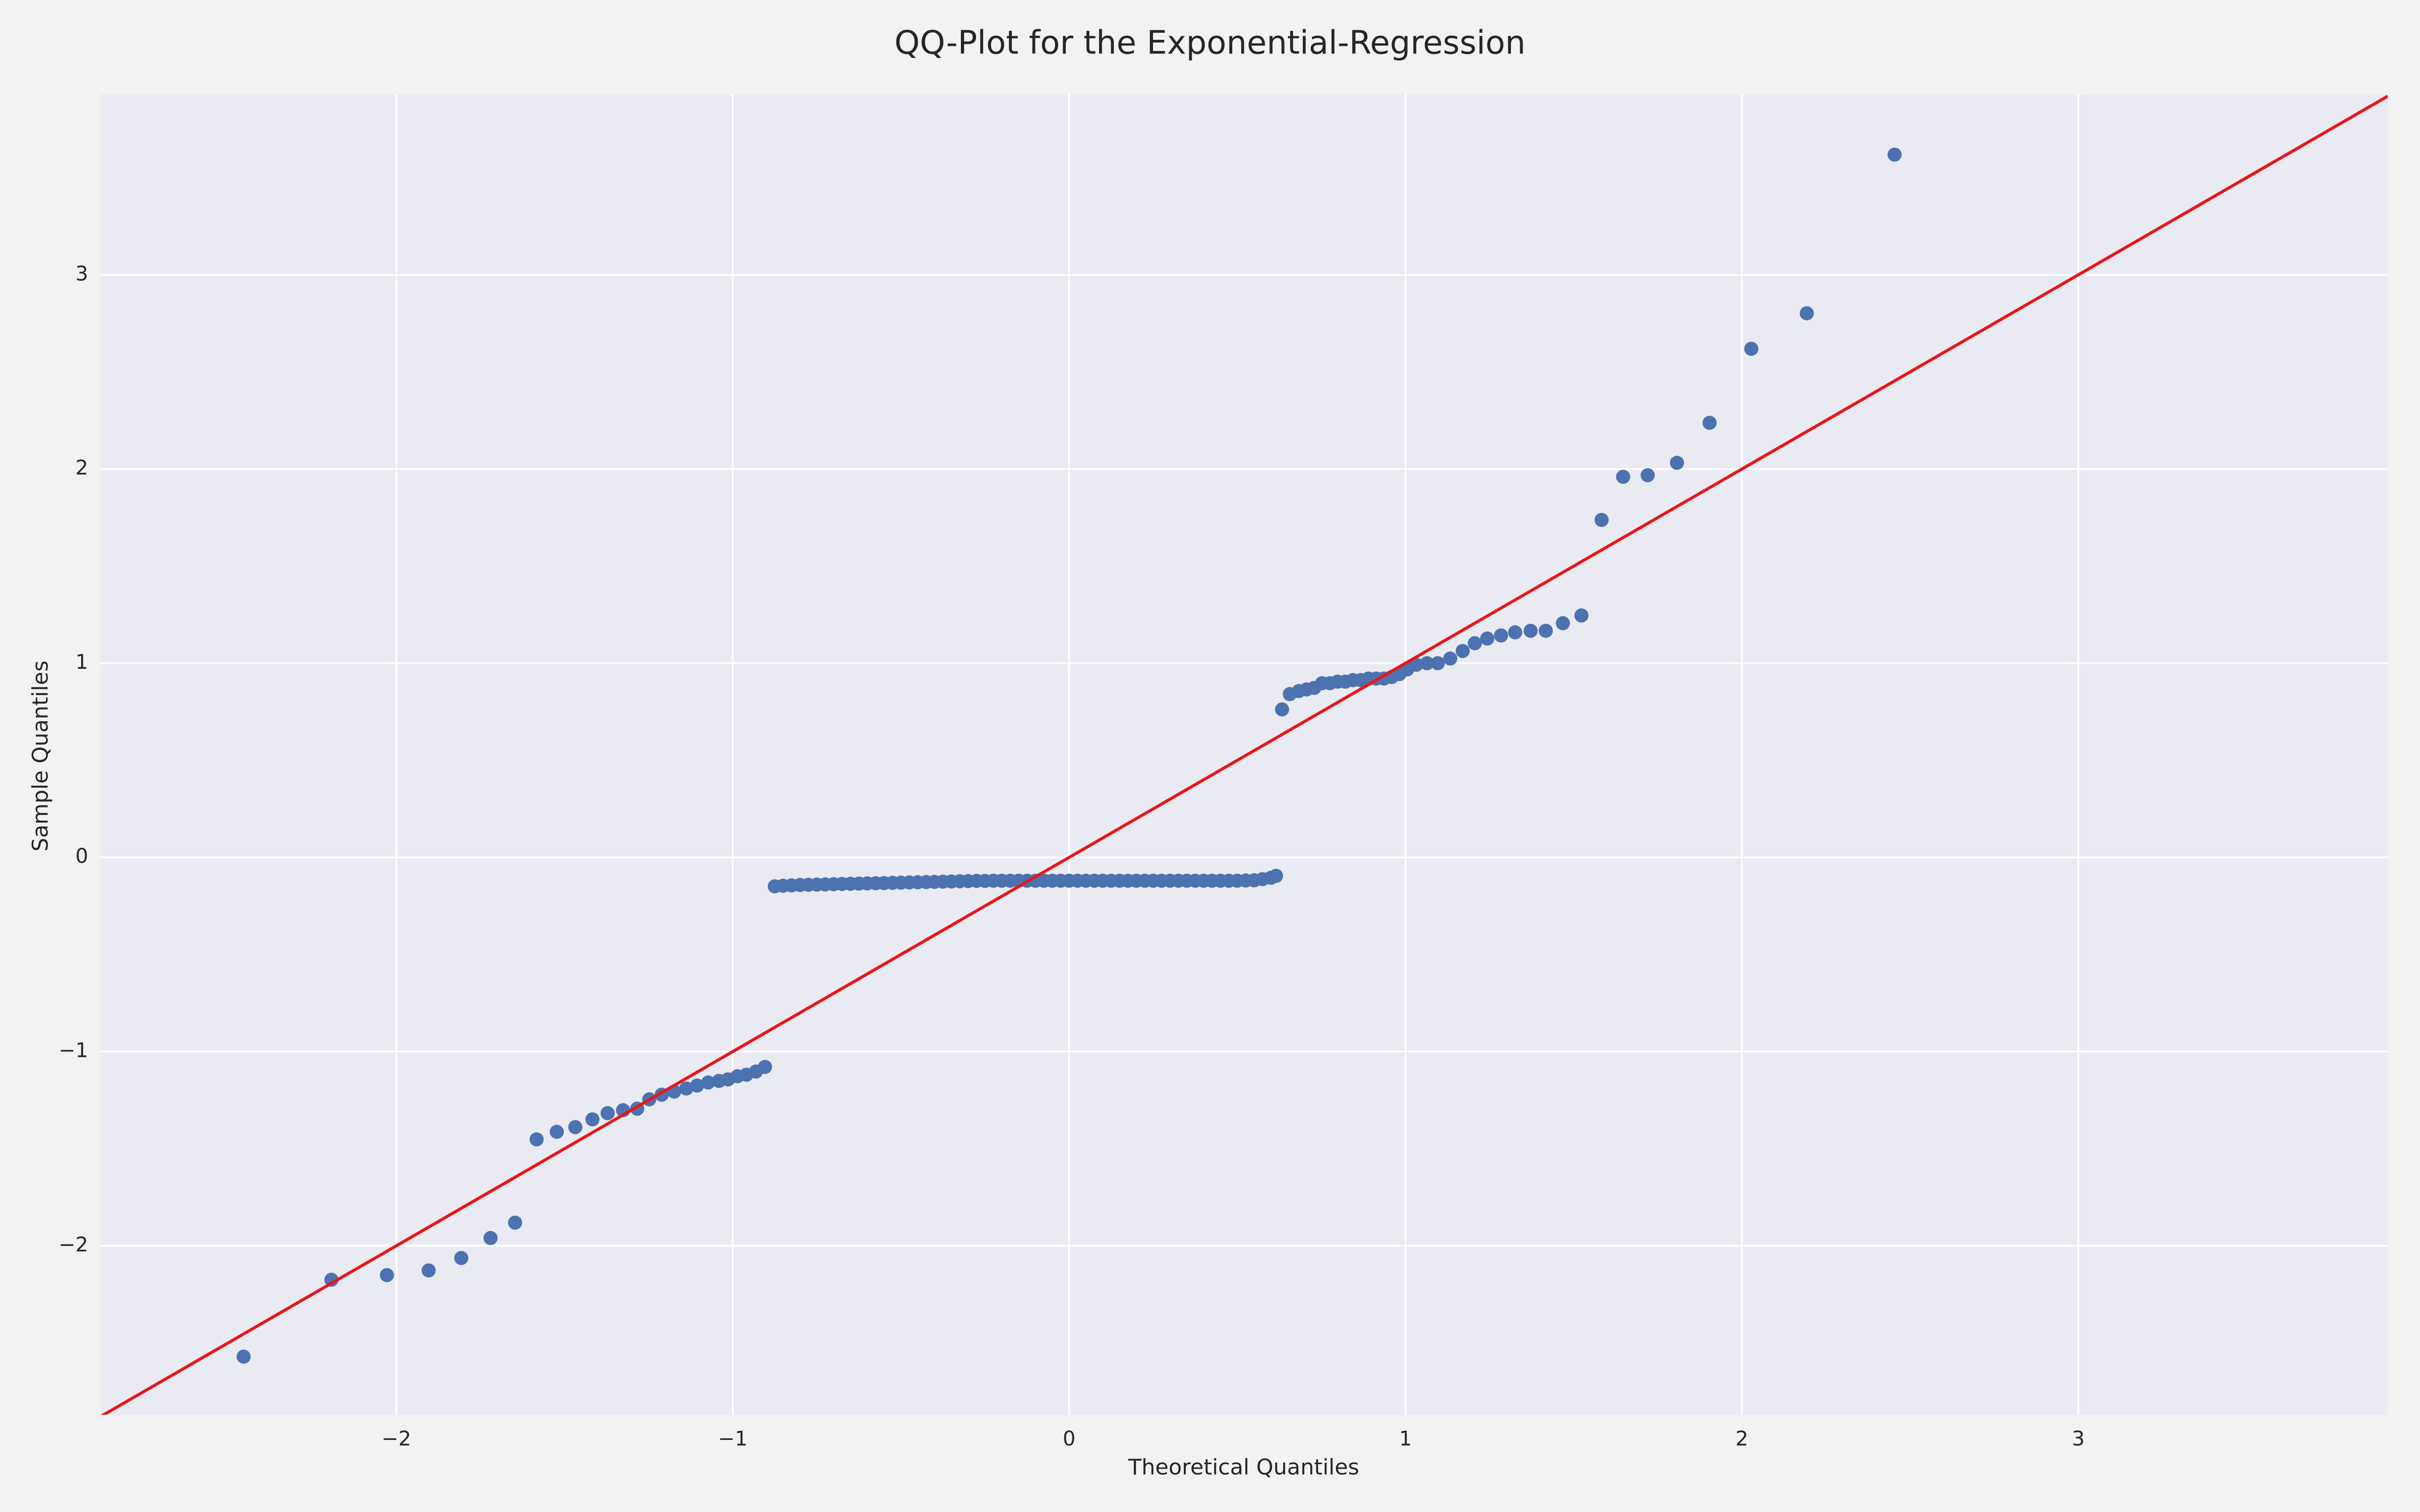  I want to click on x-tick-label: −2, so click(396, 1439).